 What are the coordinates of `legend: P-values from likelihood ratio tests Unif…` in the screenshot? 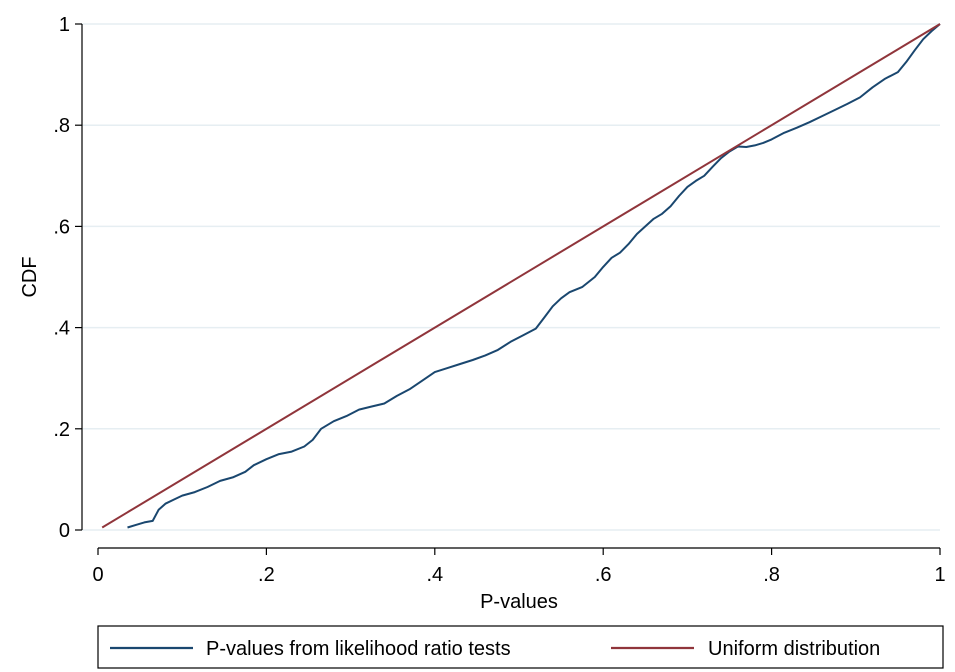 It's located at (520, 647).